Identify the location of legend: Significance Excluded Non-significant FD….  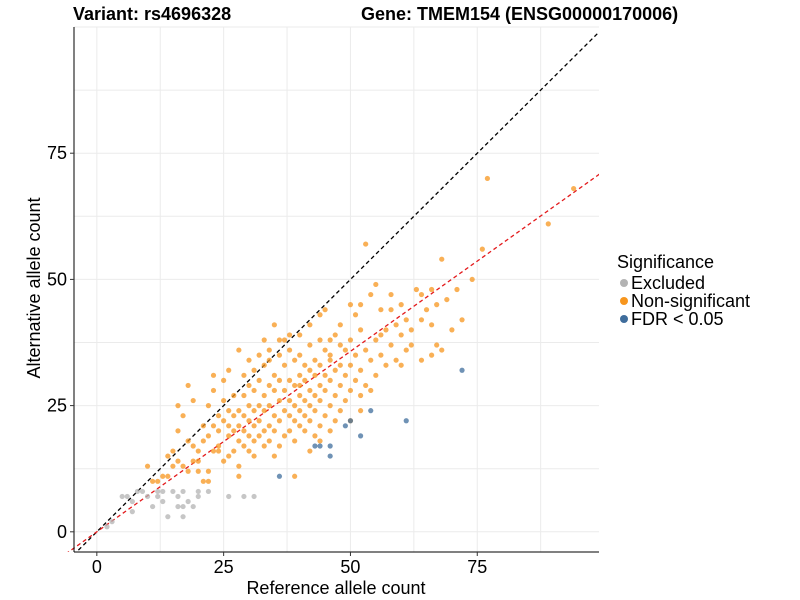
(683, 290).